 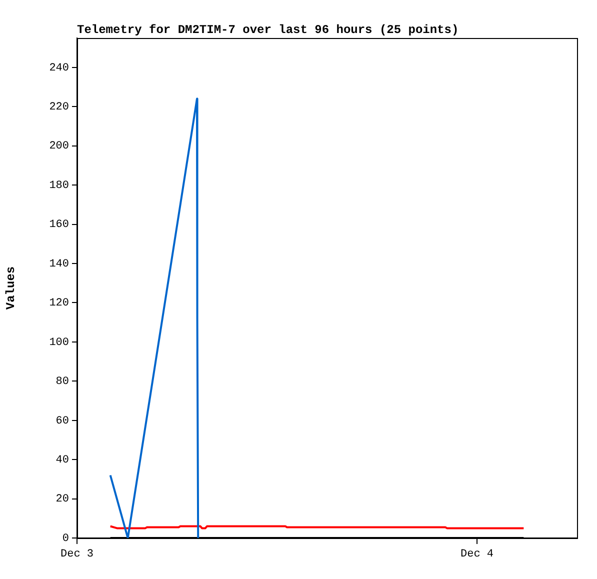 What do you see at coordinates (59, 225) in the screenshot?
I see `y-tick-label: 160` at bounding box center [59, 225].